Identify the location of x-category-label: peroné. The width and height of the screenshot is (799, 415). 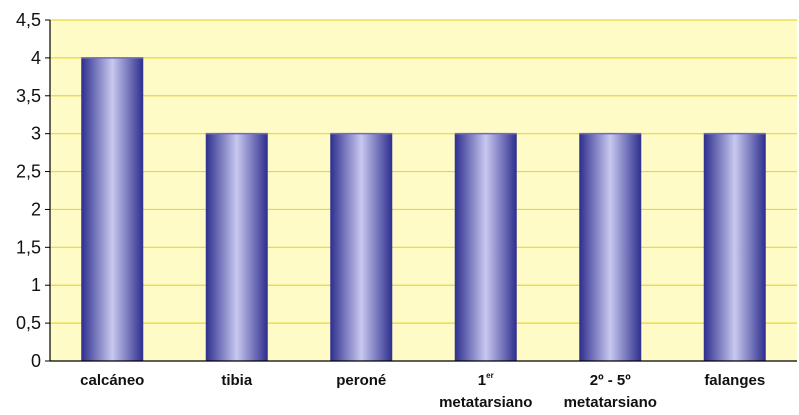
(361, 380).